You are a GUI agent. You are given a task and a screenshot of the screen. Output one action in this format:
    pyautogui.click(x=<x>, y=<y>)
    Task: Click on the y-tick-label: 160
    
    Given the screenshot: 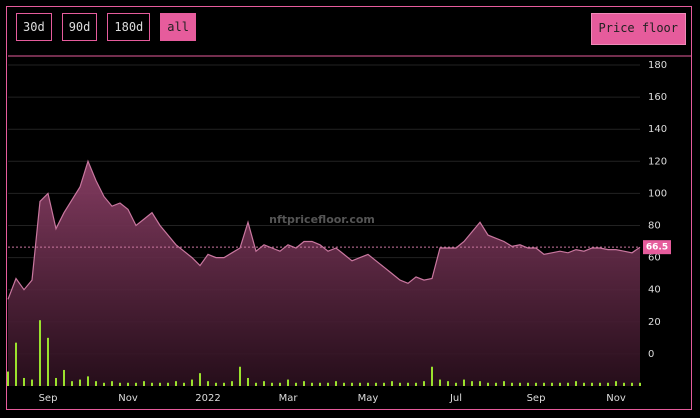 What is the action you would take?
    pyautogui.click(x=657, y=97)
    